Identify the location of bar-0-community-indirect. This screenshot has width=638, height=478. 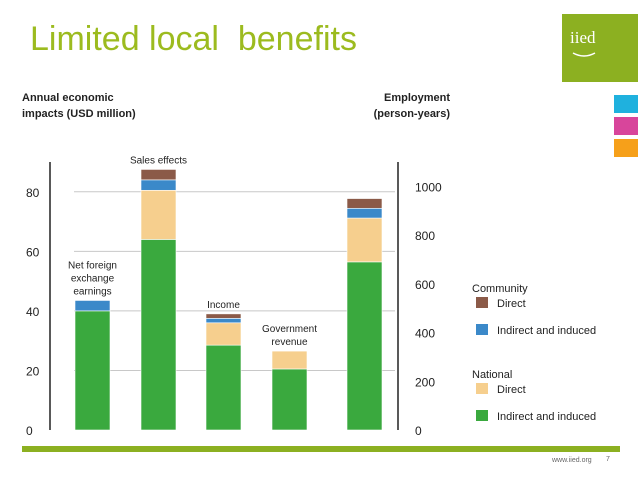
(92, 306).